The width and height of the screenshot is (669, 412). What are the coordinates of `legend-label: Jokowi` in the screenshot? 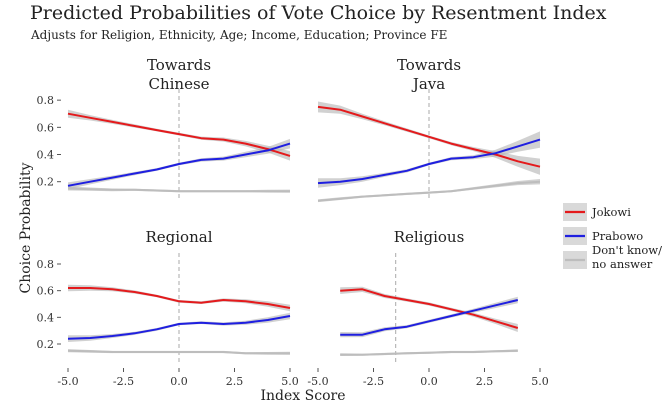 It's located at (611, 212).